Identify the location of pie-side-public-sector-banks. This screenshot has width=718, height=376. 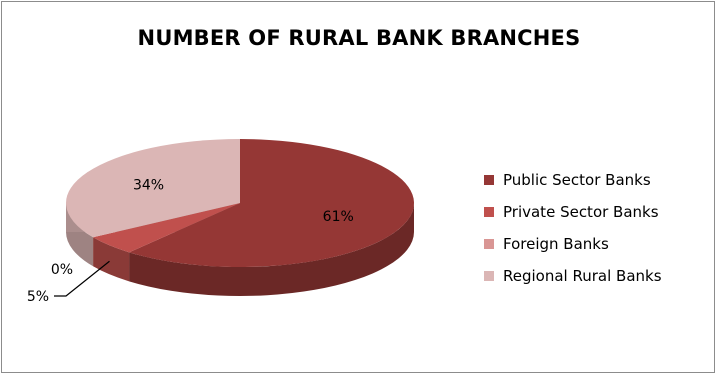
(271, 249).